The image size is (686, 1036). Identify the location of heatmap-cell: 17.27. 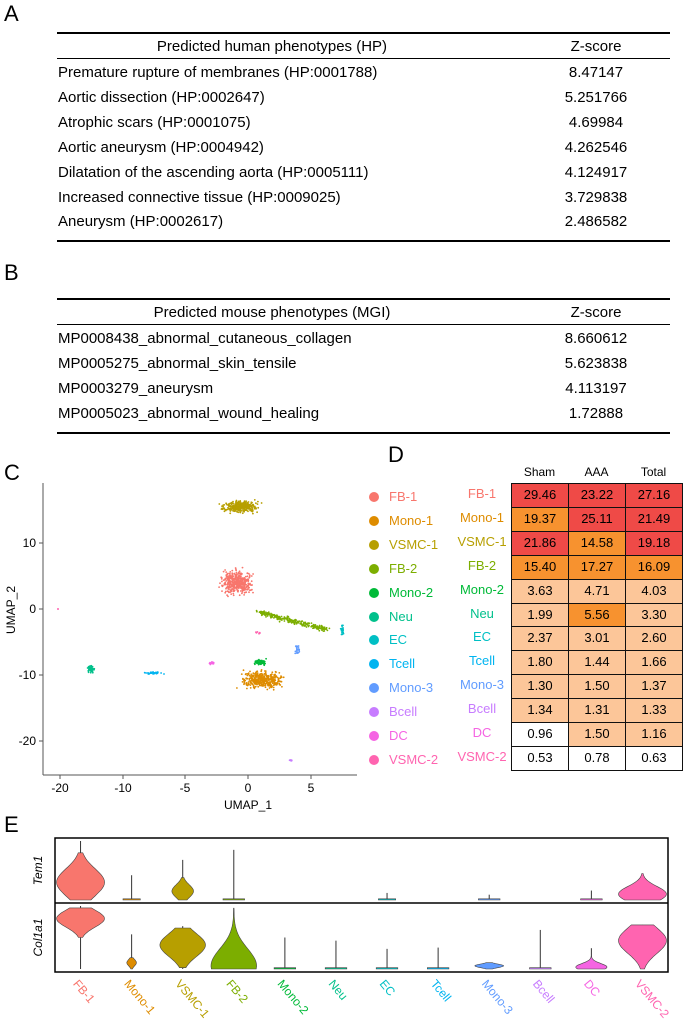
(597, 567).